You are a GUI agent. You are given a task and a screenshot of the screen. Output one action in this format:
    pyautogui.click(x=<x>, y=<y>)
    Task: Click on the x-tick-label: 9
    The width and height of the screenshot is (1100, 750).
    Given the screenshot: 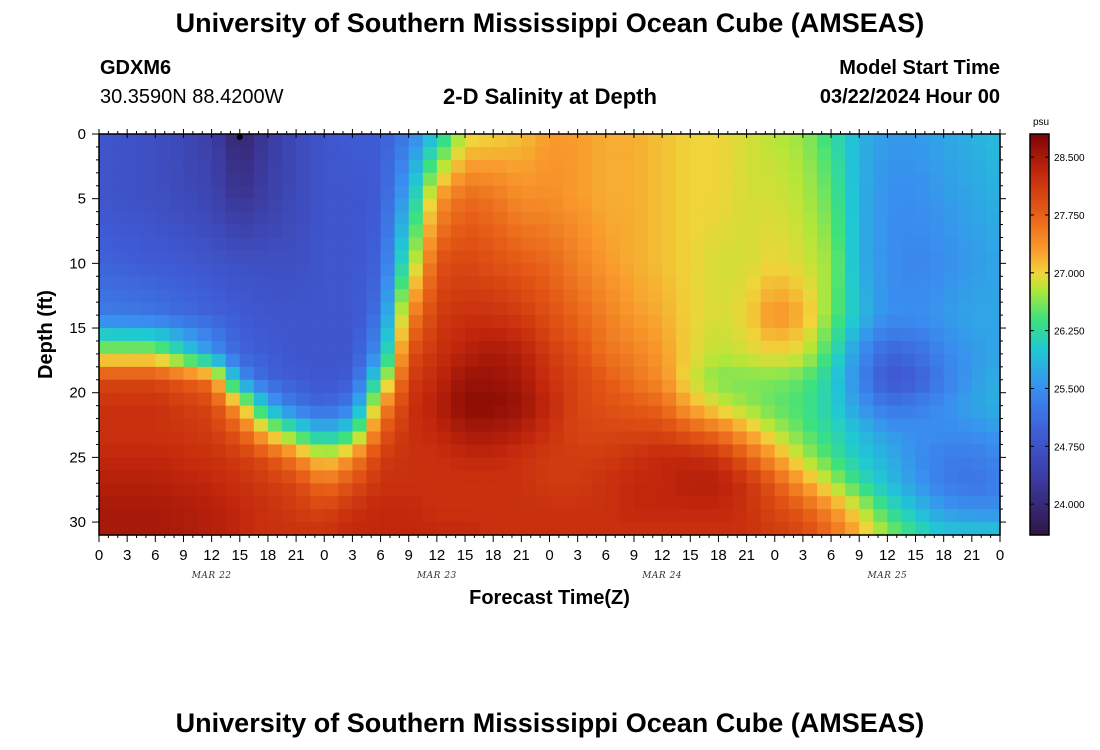 What is the action you would take?
    pyautogui.click(x=409, y=555)
    